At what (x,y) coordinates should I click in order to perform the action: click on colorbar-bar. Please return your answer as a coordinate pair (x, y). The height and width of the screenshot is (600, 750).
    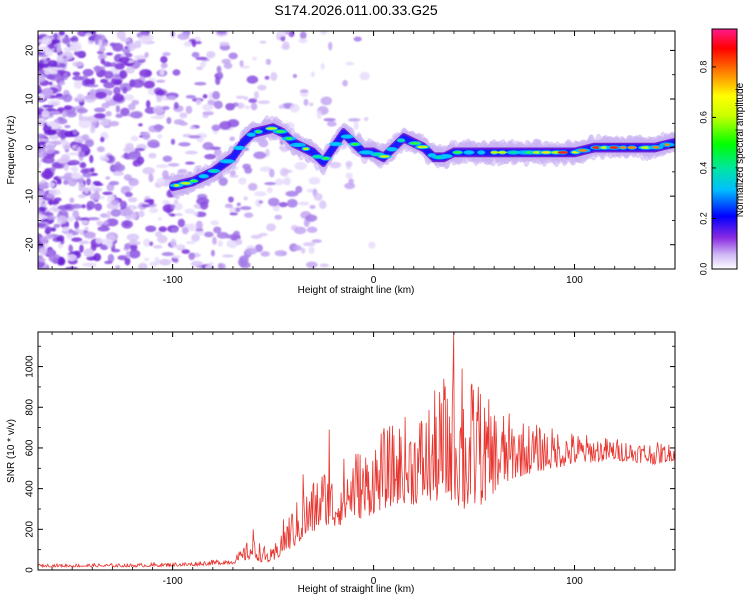
    Looking at the image, I should click on (724, 149).